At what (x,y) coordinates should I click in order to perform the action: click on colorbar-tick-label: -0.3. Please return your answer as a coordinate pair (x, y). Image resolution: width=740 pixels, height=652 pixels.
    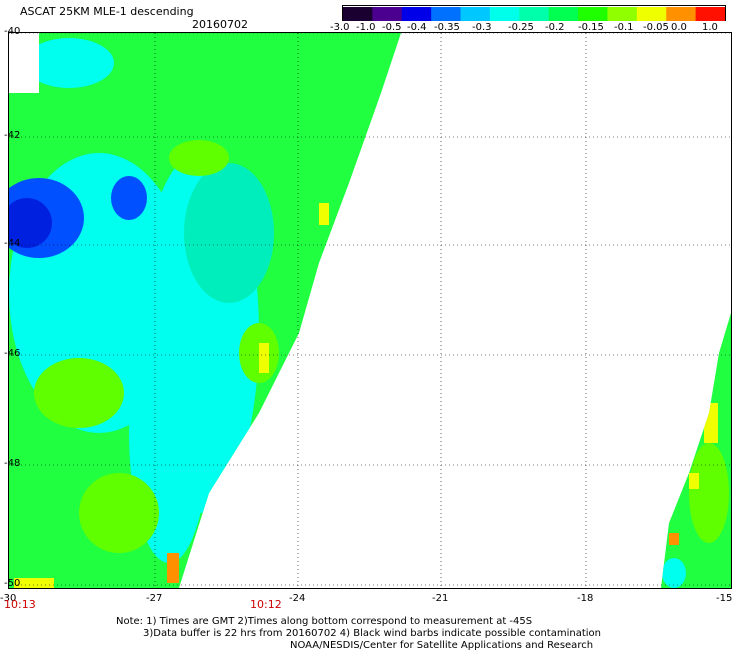
    Looking at the image, I should click on (482, 27).